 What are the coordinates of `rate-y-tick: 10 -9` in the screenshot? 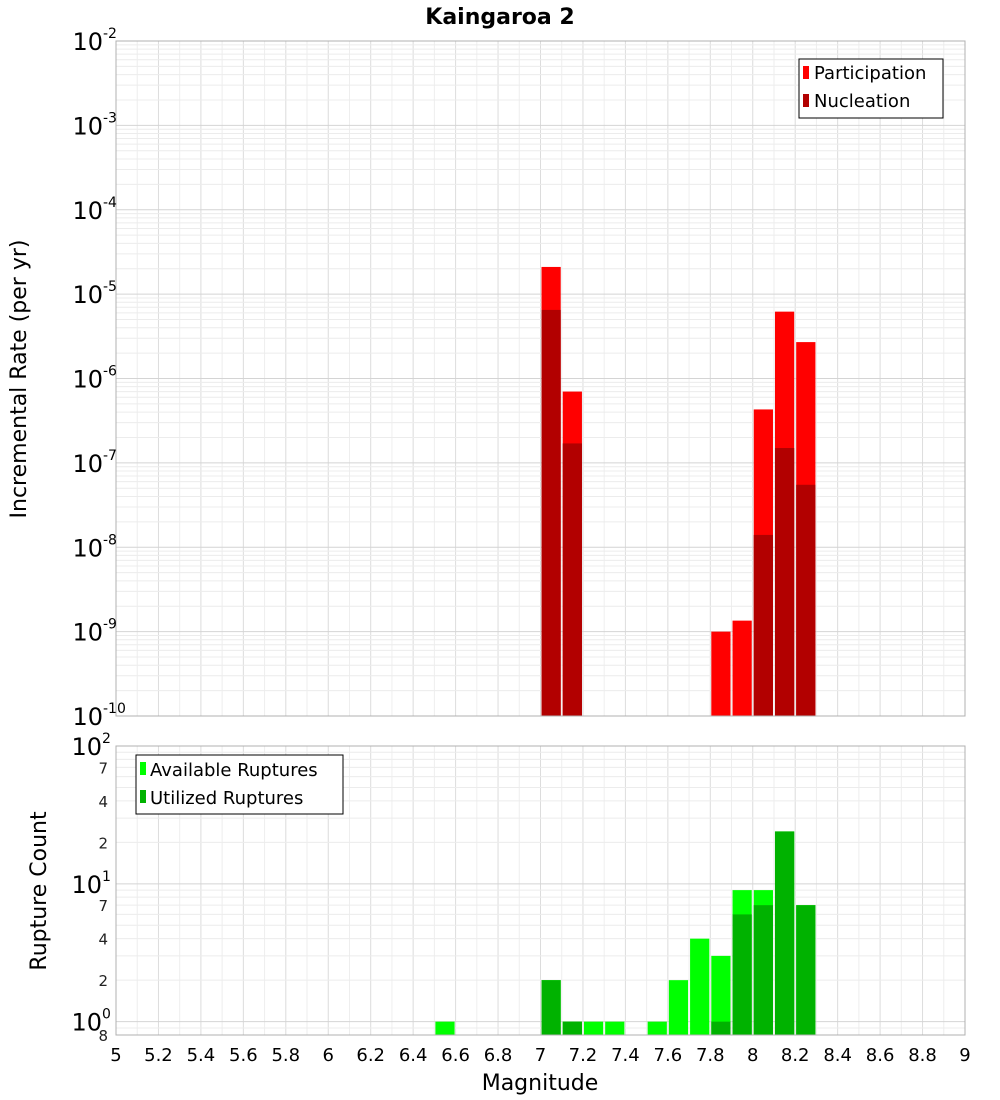 It's located at (94, 632).